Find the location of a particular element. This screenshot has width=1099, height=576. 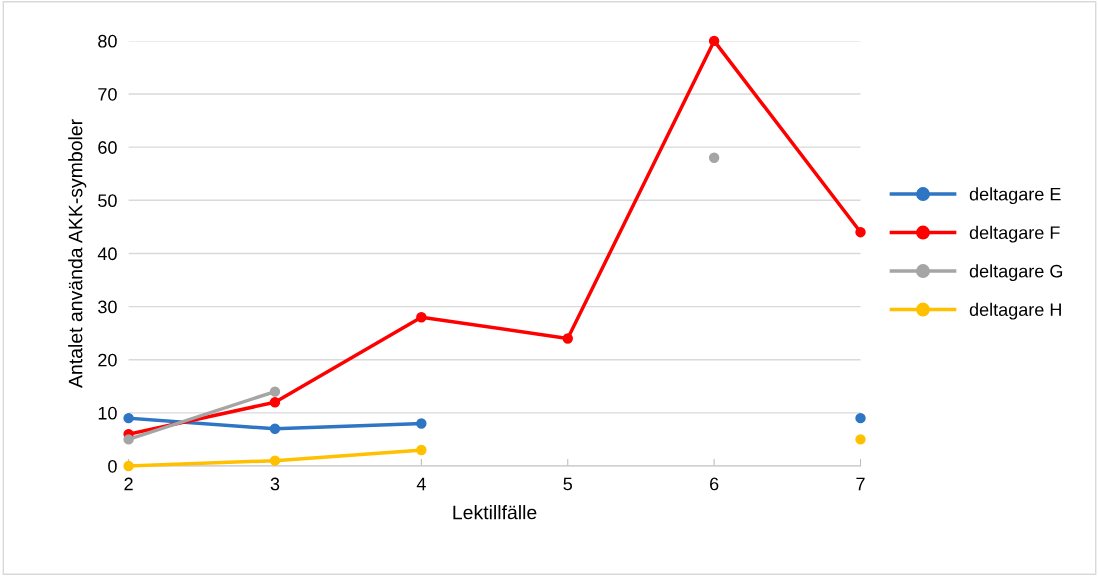

x-tick-label: 6 is located at coordinates (714, 484).